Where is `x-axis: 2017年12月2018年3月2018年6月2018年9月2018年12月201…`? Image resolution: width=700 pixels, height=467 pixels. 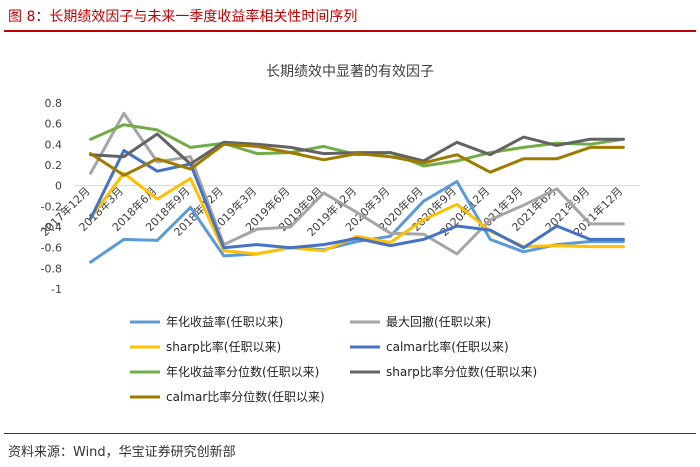
x-axis: 2017年12月2018年3月2018年6月2018年9月2018年12月201… is located at coordinates (332, 211).